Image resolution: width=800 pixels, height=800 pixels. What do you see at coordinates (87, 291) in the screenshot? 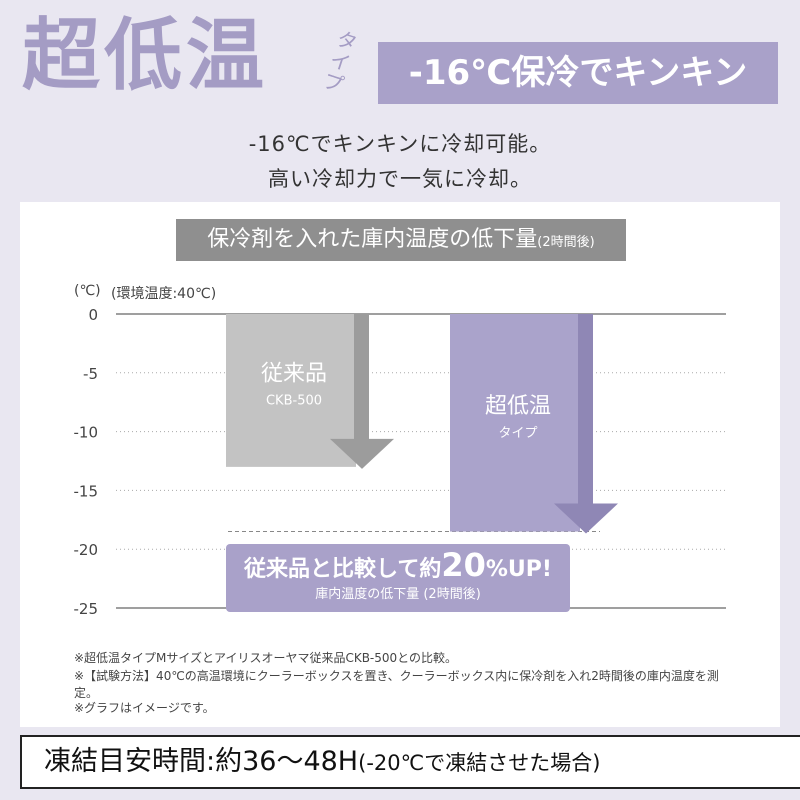
I see `y-axis-unit: (℃)` at bounding box center [87, 291].